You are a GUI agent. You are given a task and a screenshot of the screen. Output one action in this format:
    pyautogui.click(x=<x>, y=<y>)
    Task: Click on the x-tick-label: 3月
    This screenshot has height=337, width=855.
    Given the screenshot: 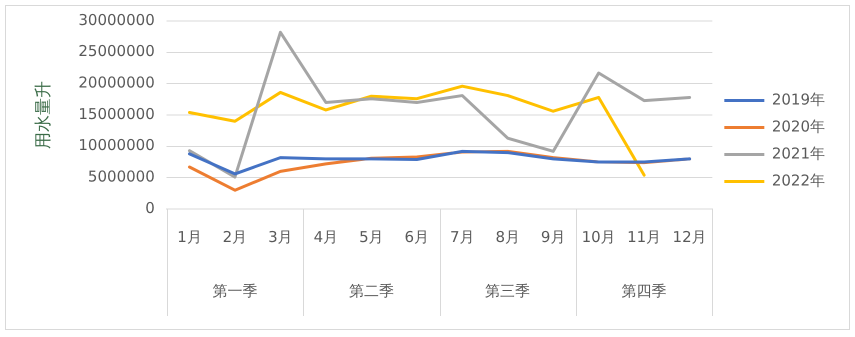 What is the action you would take?
    pyautogui.click(x=280, y=237)
    